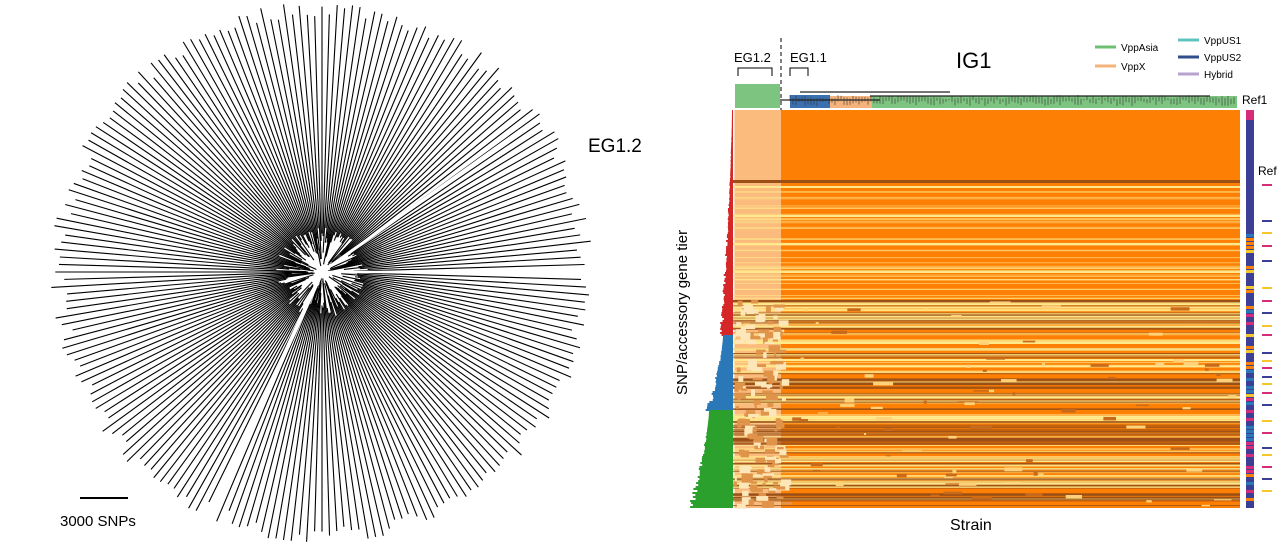 The height and width of the screenshot is (552, 1285). What do you see at coordinates (1218, 75) in the screenshot?
I see `legend-hybrid: Hybrid` at bounding box center [1218, 75].